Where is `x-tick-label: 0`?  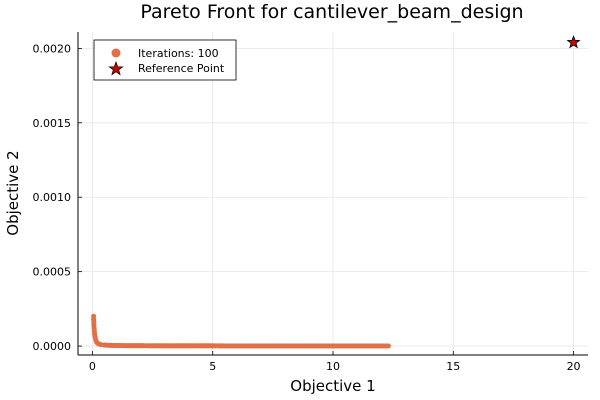 x-tick-label: 0 is located at coordinates (92, 366).